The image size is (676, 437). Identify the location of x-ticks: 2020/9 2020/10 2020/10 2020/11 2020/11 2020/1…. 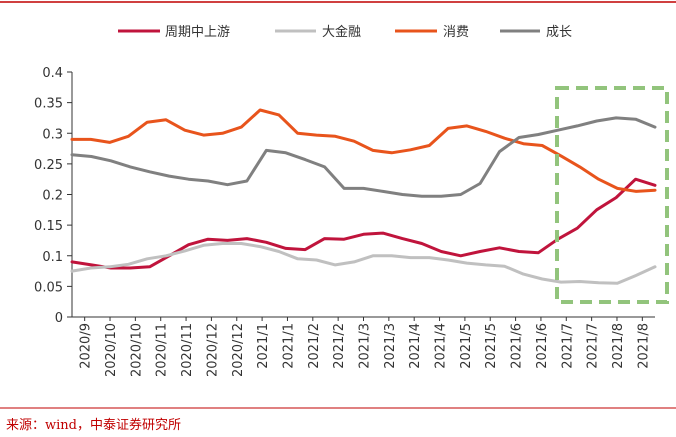
(365, 347).